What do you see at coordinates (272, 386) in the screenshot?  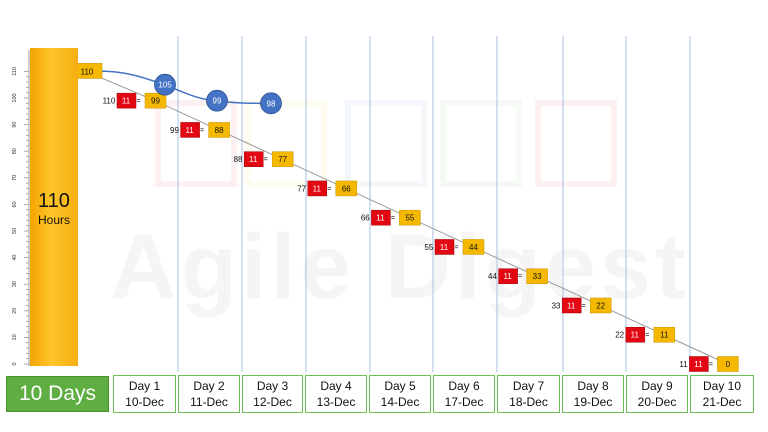 I see `day-number-label: Day 3` at bounding box center [272, 386].